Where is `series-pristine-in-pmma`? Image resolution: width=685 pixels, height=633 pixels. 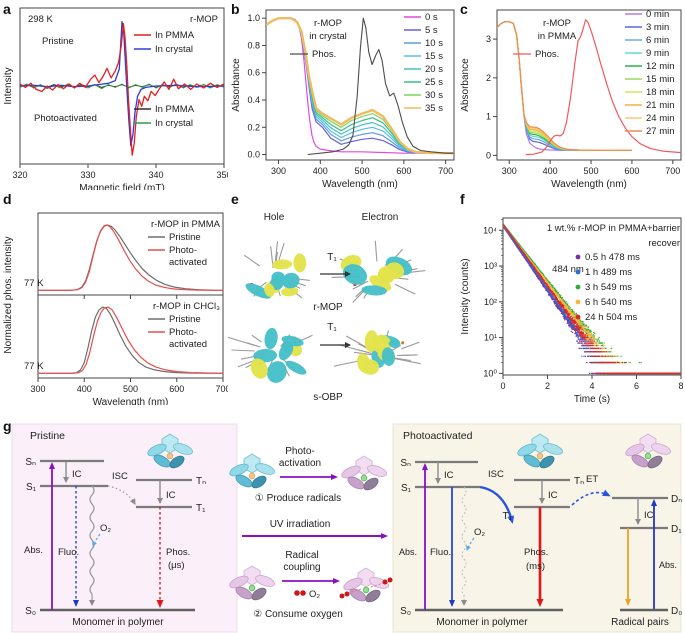
series-pristine-in-pmma is located at coordinates (122, 89).